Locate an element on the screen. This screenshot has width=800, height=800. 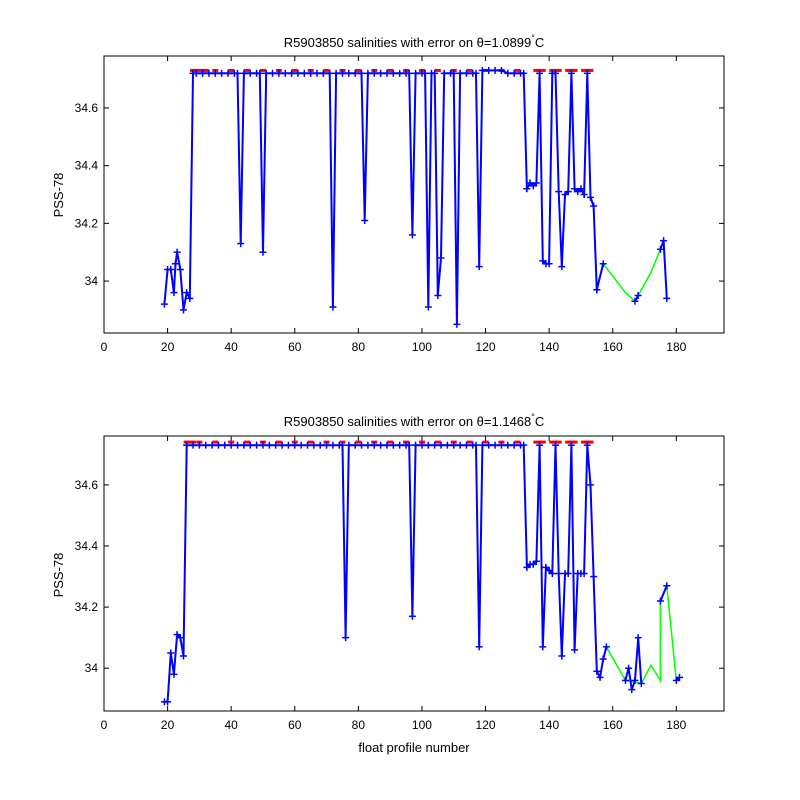
chart-title-bottom-degree: ° is located at coordinates (533, 417).